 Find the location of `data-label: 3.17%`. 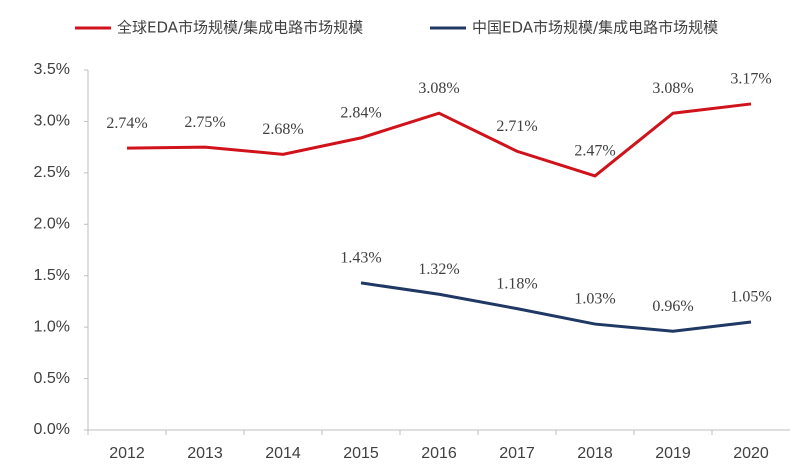

data-label: 3.17% is located at coordinates (750, 79).